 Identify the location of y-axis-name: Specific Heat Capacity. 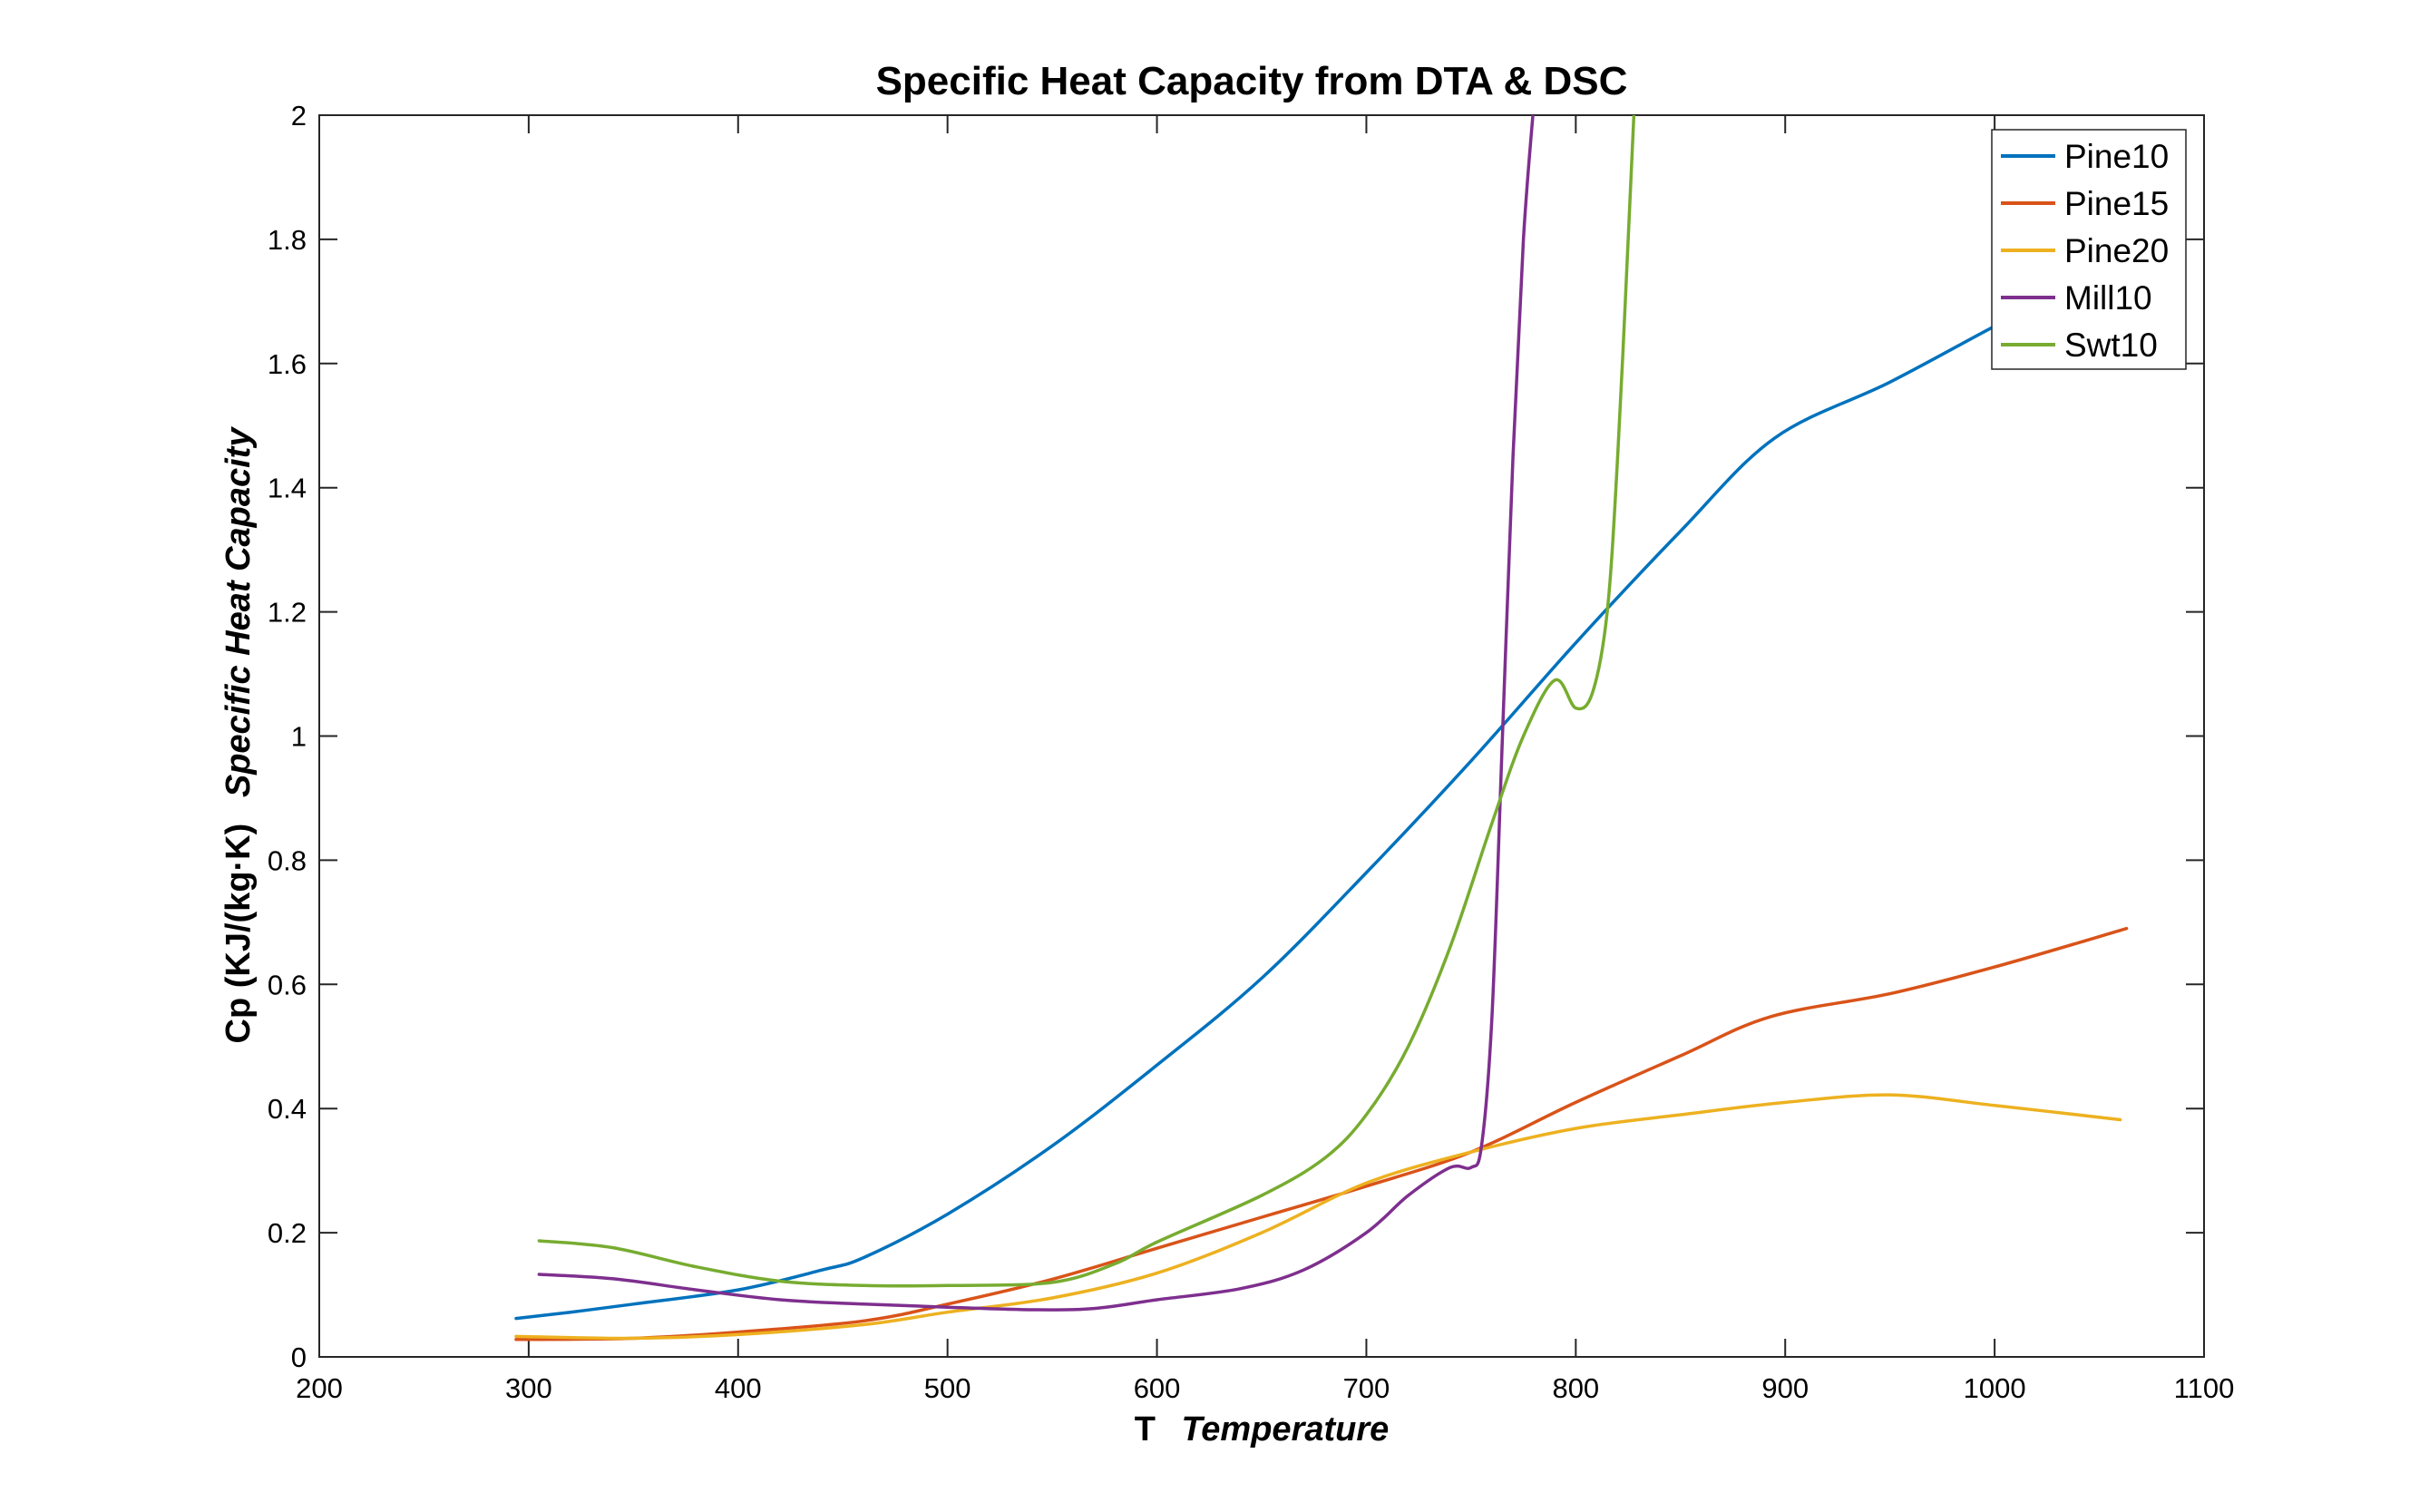
(239, 611).